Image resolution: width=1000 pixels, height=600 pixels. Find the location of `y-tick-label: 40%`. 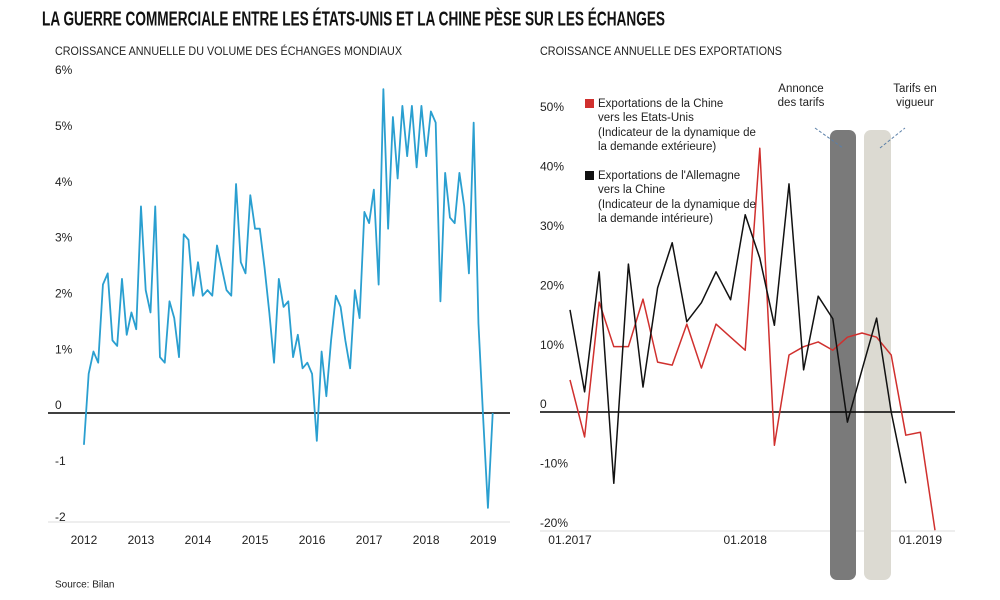

y-tick-label: 40% is located at coordinates (552, 167).